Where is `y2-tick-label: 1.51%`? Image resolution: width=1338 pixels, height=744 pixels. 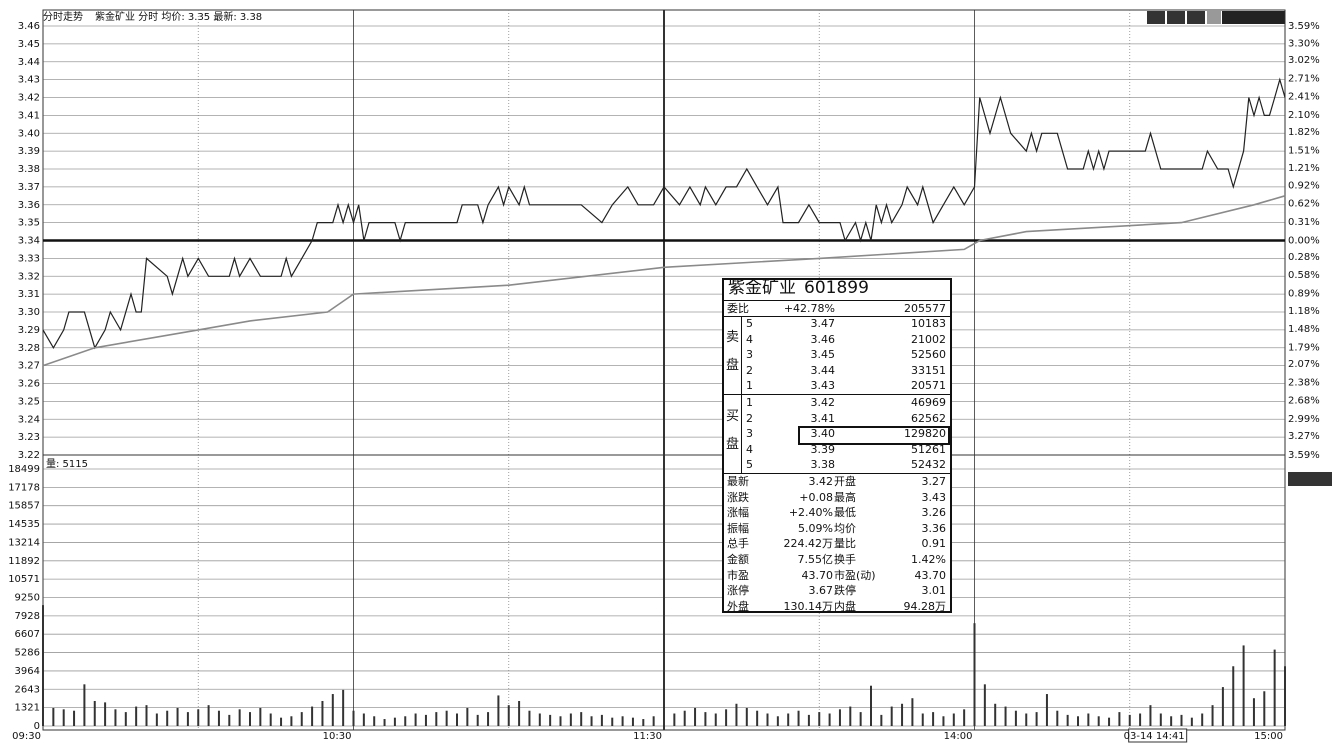
y2-tick-label: 1.51% is located at coordinates (1304, 150).